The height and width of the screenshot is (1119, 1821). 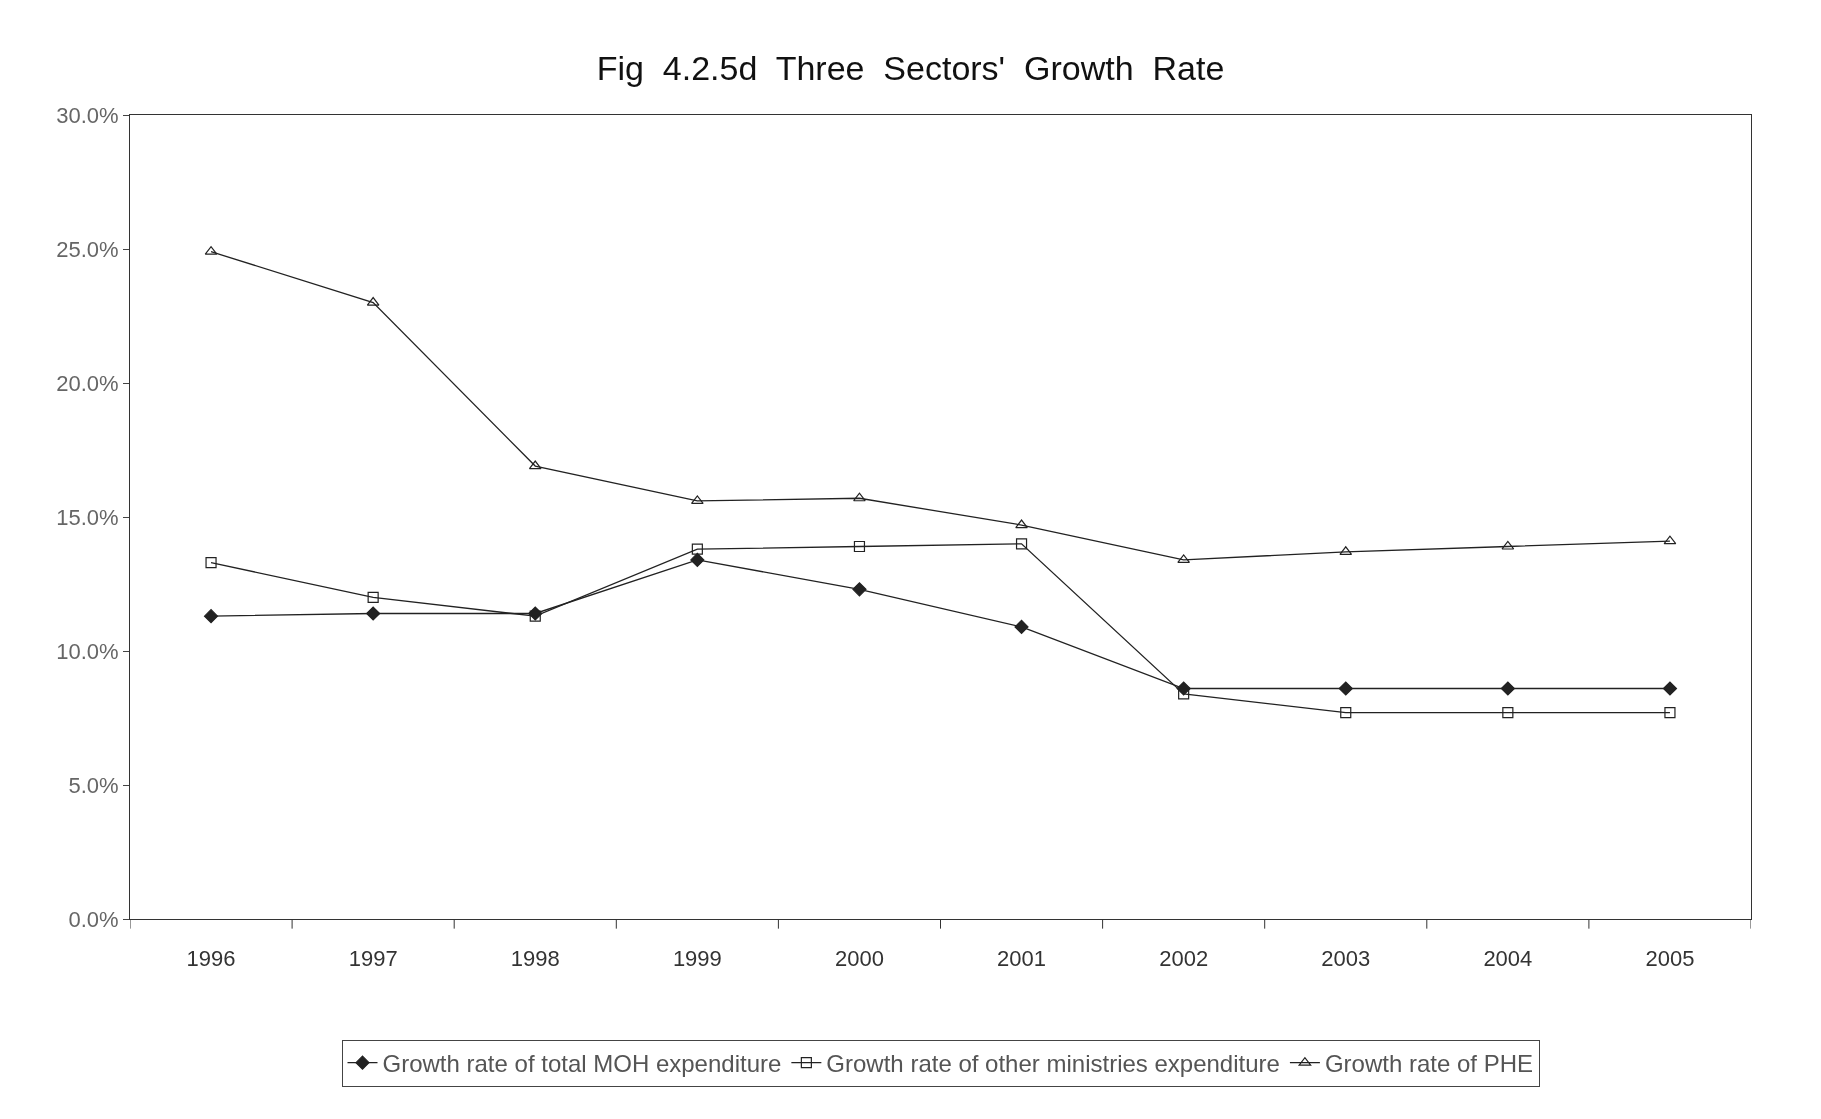 What do you see at coordinates (87, 115) in the screenshot?
I see `y-tick-label: 30.0%` at bounding box center [87, 115].